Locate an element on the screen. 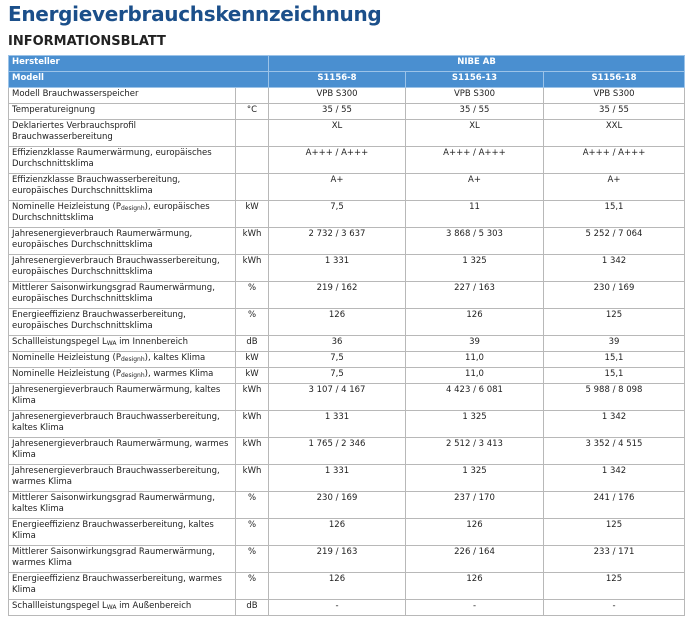 The width and height of the screenshot is (690, 638). value: 11 is located at coordinates (474, 214).